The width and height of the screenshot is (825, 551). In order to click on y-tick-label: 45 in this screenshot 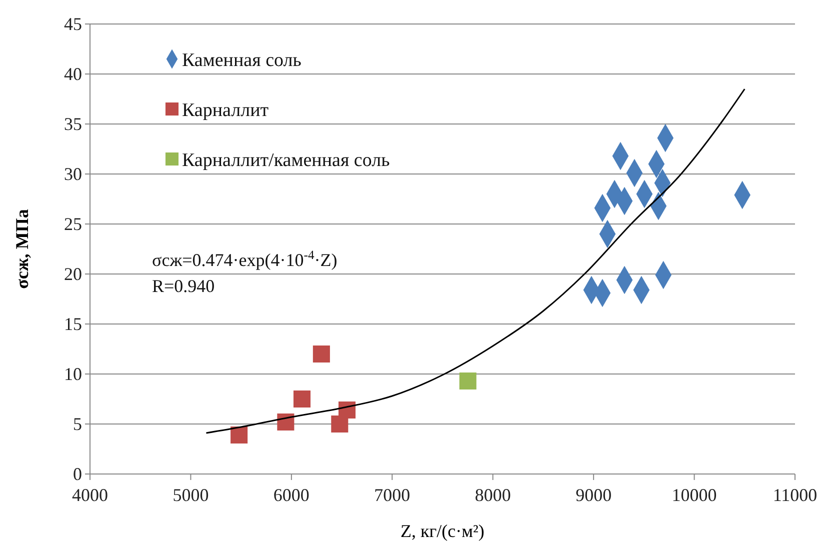, I will do `click(73, 24)`.